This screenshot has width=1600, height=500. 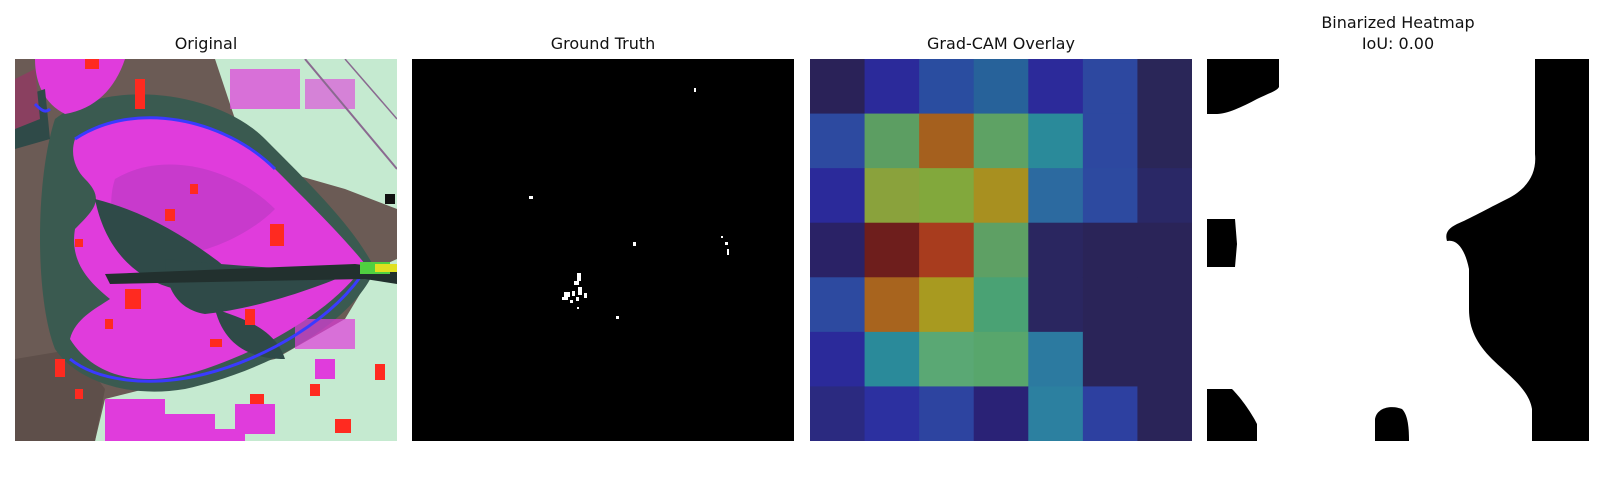 I want to click on panel-title: Ground Truth, so click(x=603, y=43).